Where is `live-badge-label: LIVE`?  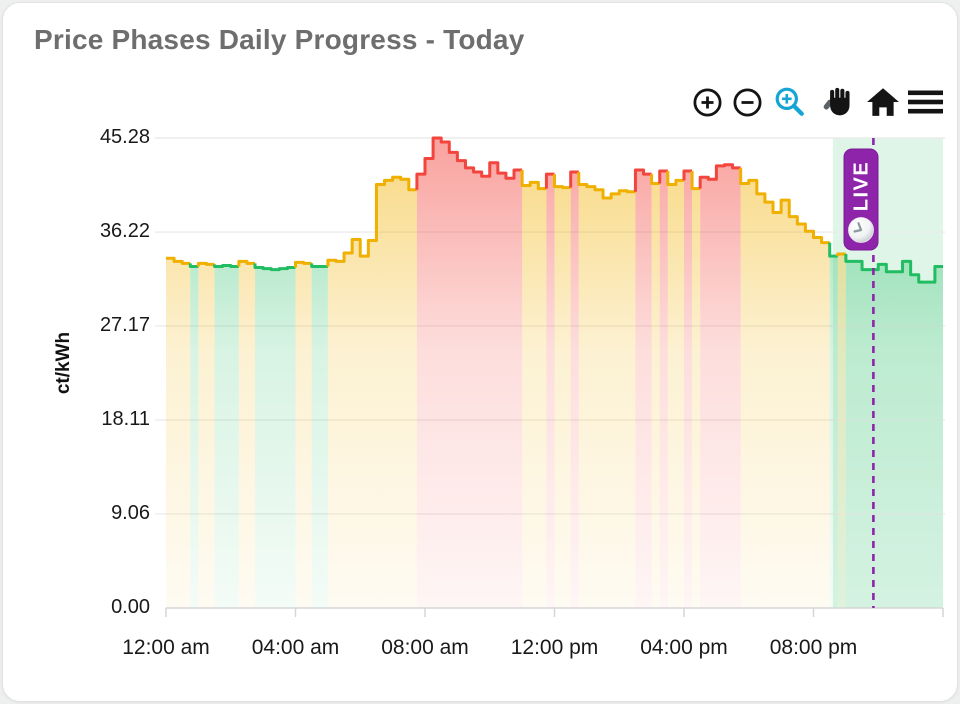 live-badge-label: LIVE is located at coordinates (862, 186).